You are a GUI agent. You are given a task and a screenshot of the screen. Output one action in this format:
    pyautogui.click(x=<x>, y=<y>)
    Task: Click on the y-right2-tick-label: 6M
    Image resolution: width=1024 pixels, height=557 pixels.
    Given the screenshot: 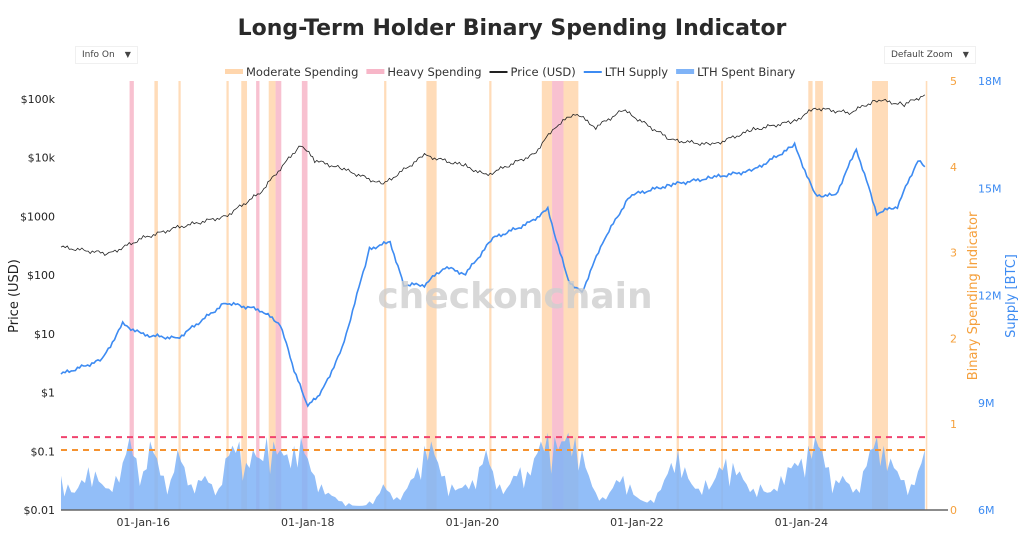 What is the action you would take?
    pyautogui.click(x=986, y=510)
    